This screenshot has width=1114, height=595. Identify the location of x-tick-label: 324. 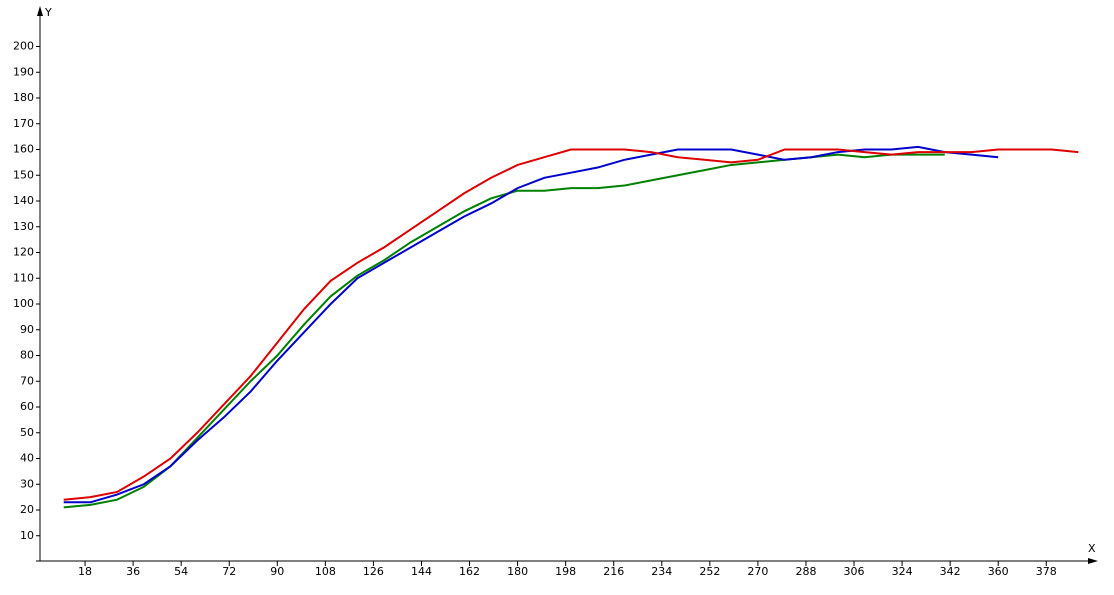
(902, 571).